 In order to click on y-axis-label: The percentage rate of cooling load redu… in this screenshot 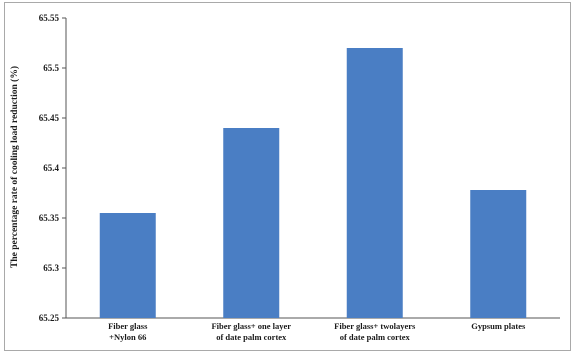, I will do `click(14, 167)`.